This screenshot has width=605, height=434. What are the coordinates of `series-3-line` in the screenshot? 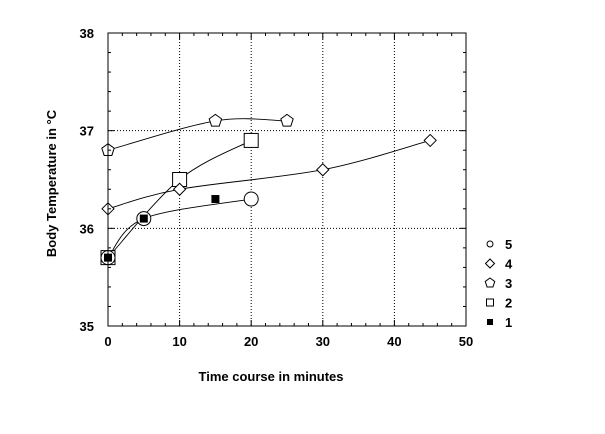 It's located at (197, 134).